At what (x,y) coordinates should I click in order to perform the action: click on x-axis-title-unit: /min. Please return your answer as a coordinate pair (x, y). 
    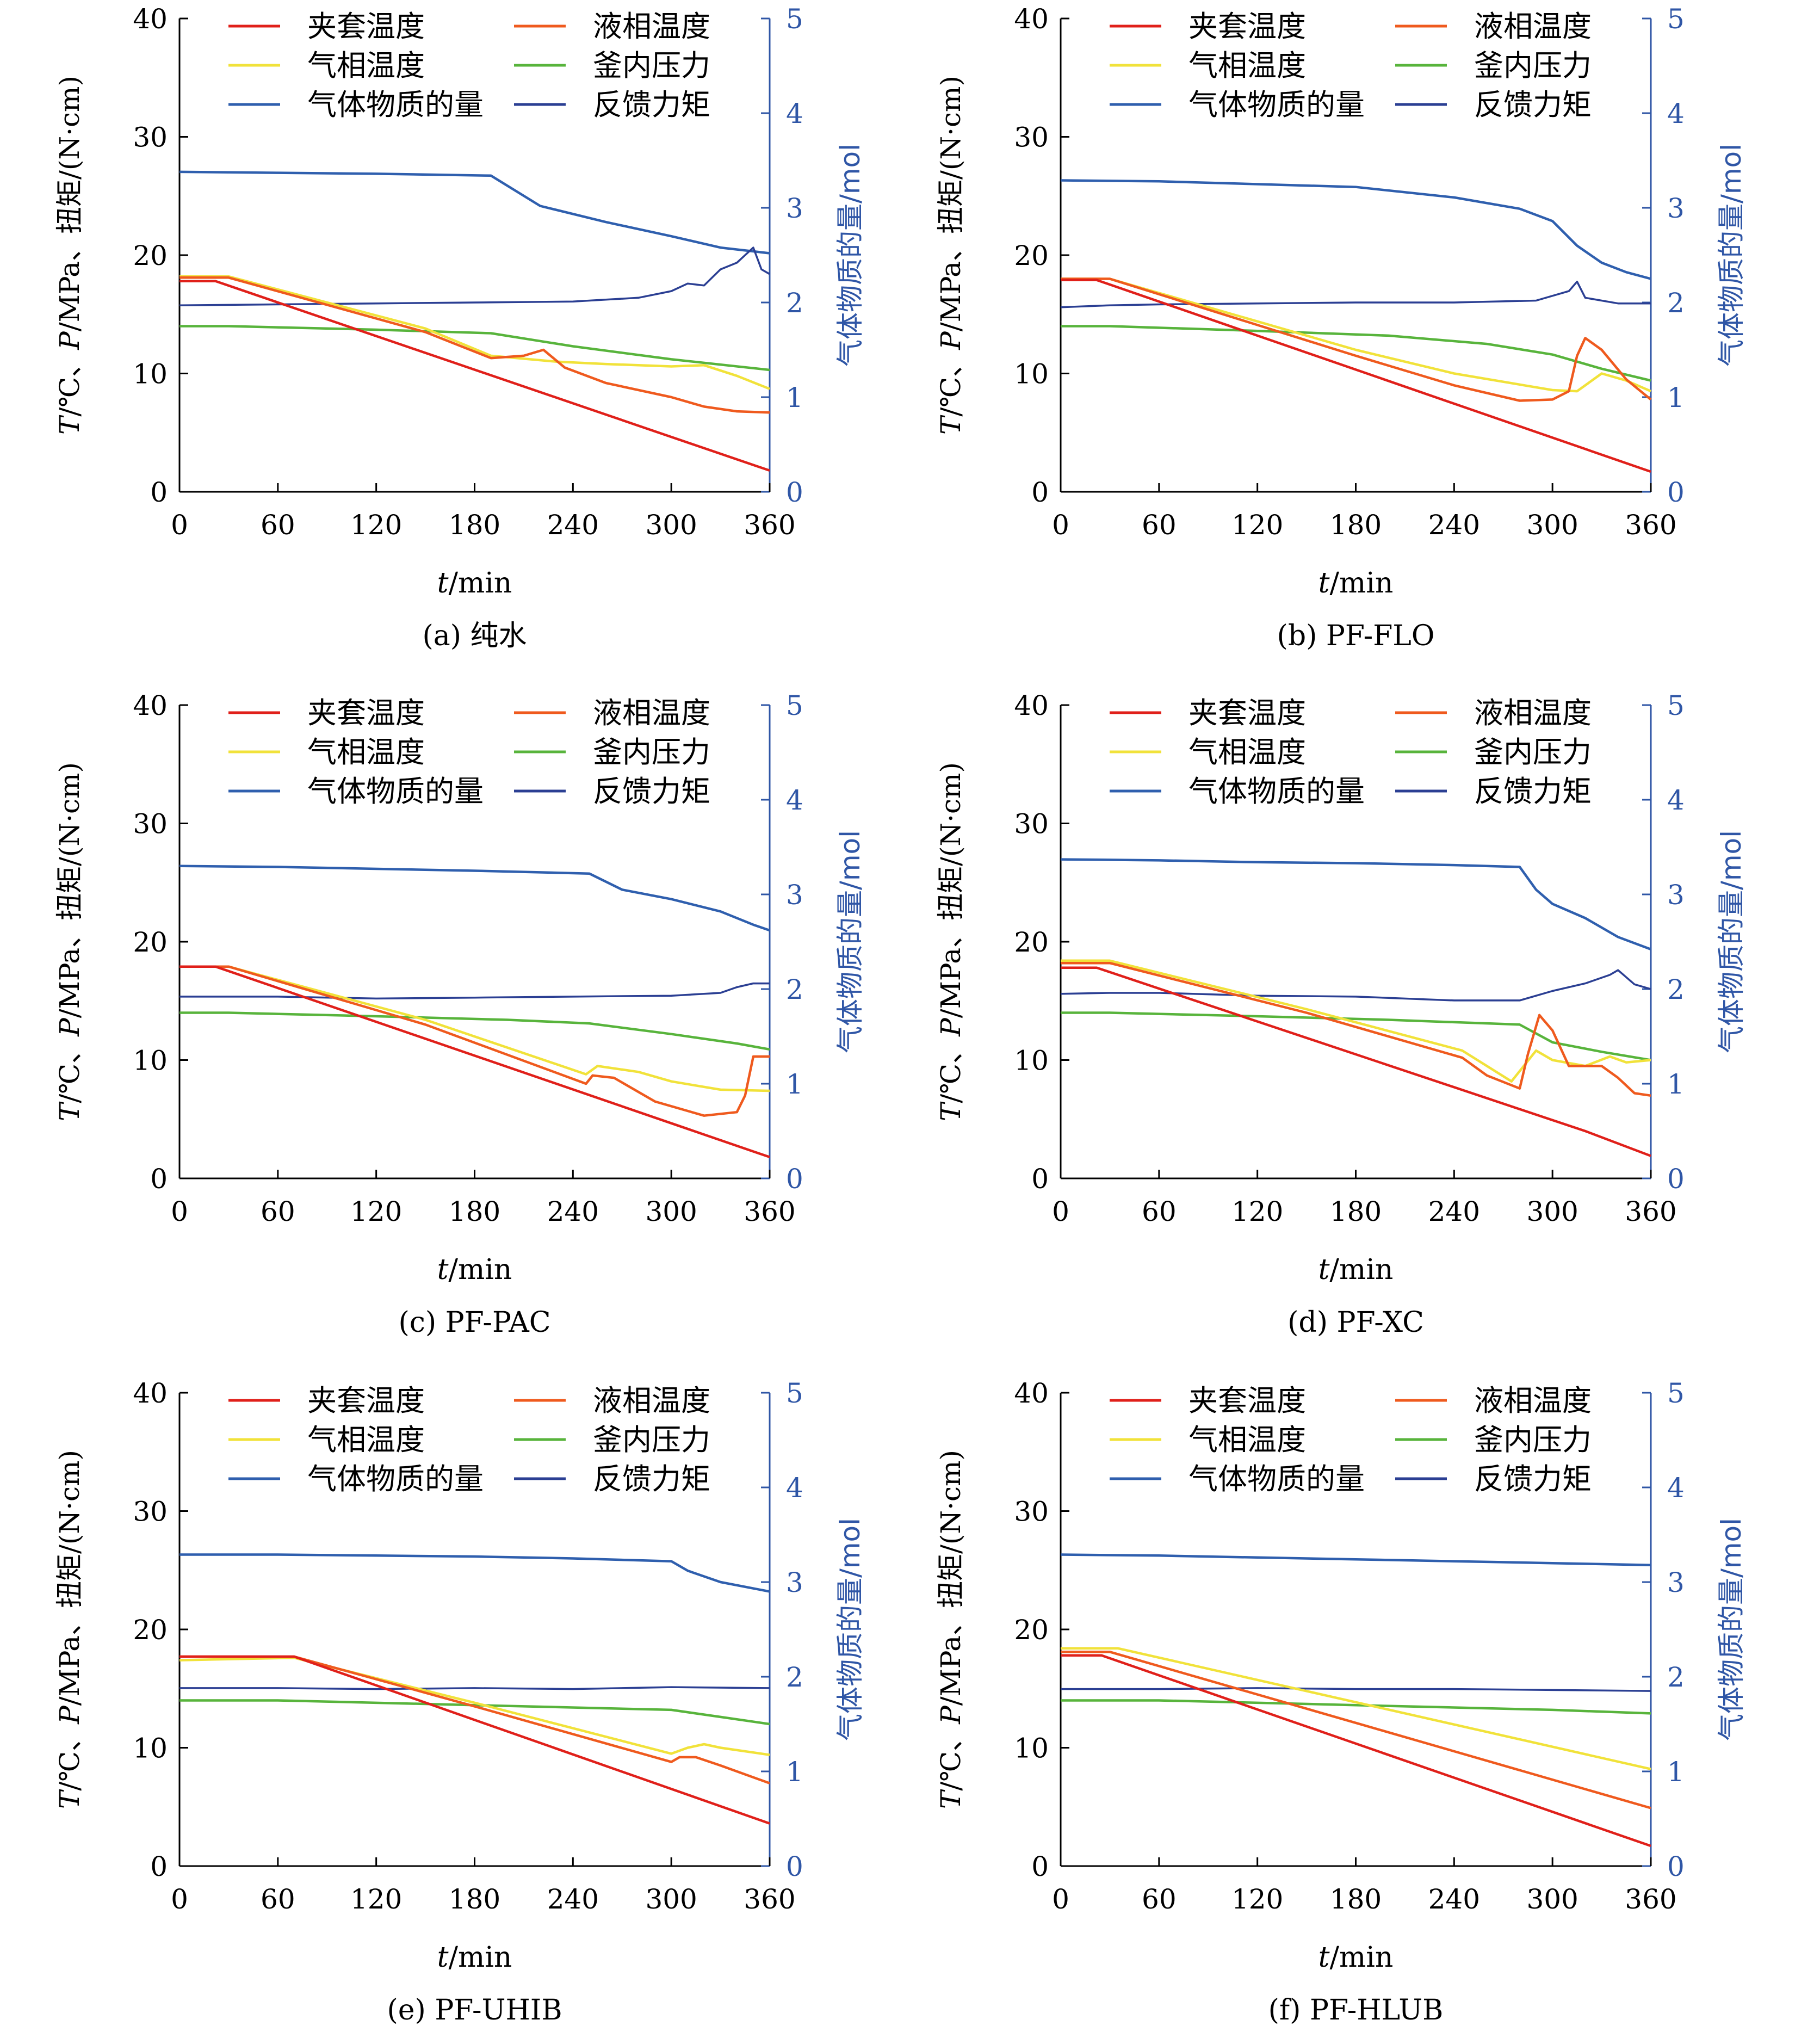
    Looking at the image, I should click on (480, 1957).